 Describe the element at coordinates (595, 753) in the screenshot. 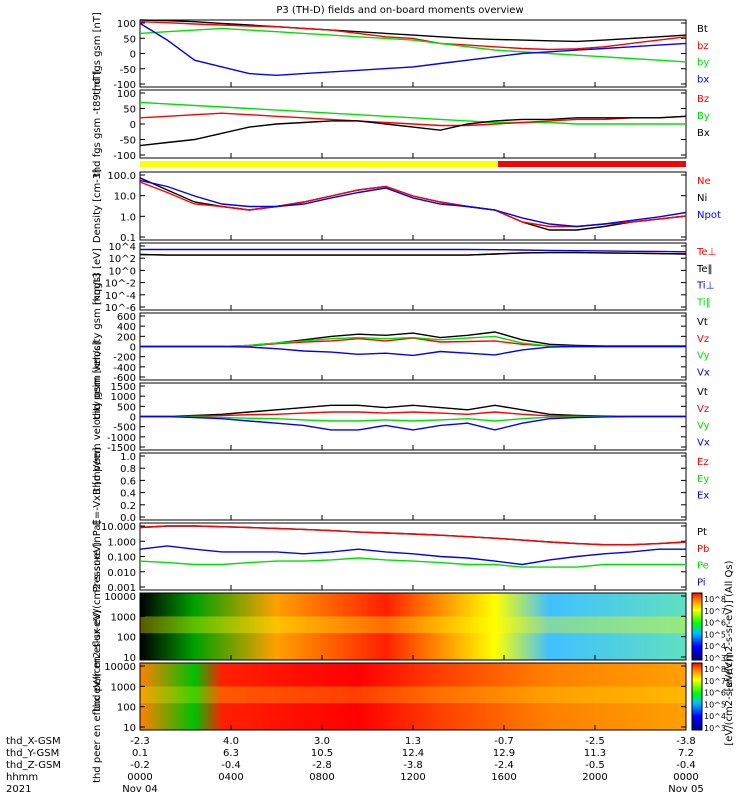

I see `footer-value: 11.3` at that location.